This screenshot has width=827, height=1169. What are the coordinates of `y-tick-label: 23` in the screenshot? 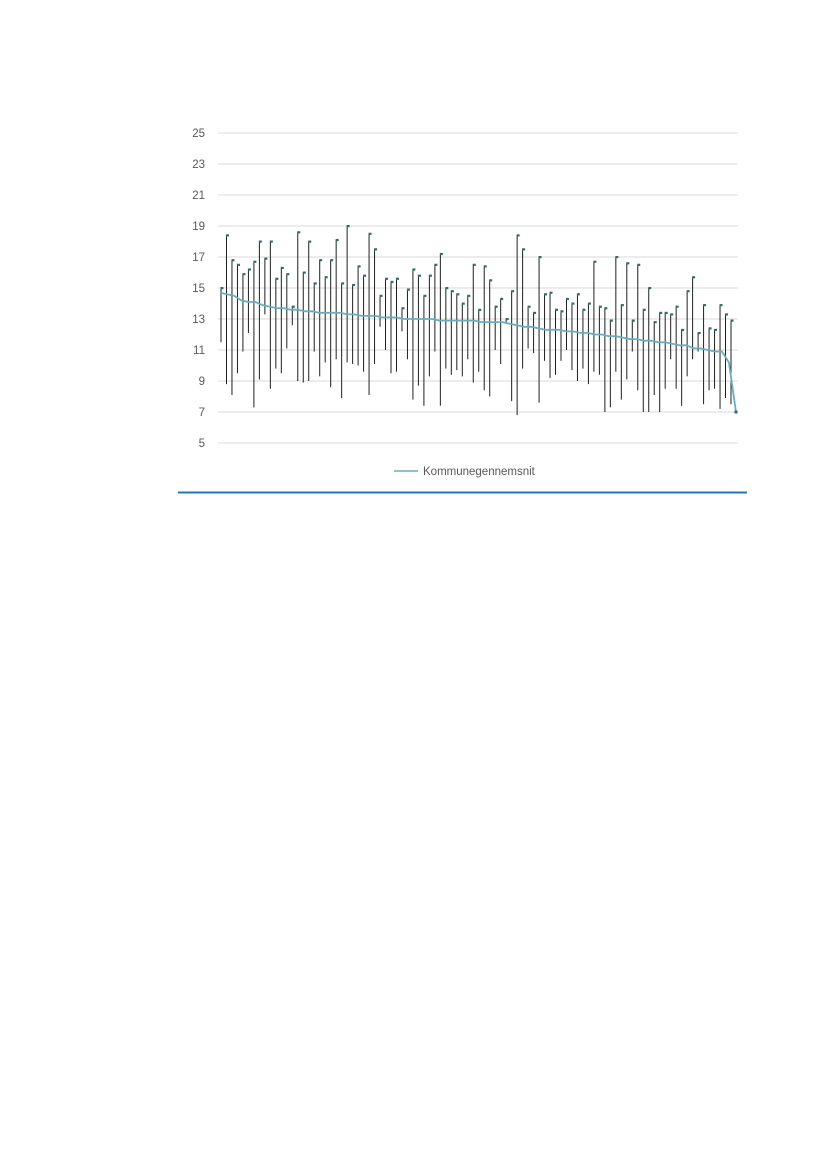 It's located at (198, 165).